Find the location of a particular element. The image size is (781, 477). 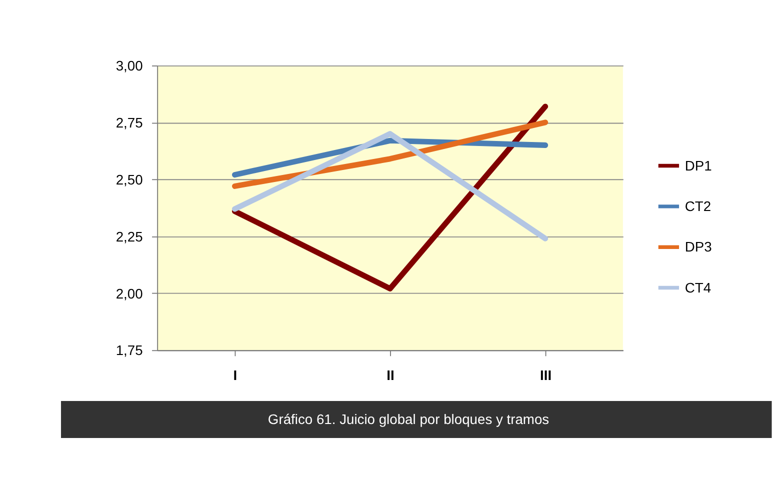

y-tick-label: 2,75 is located at coordinates (130, 122).